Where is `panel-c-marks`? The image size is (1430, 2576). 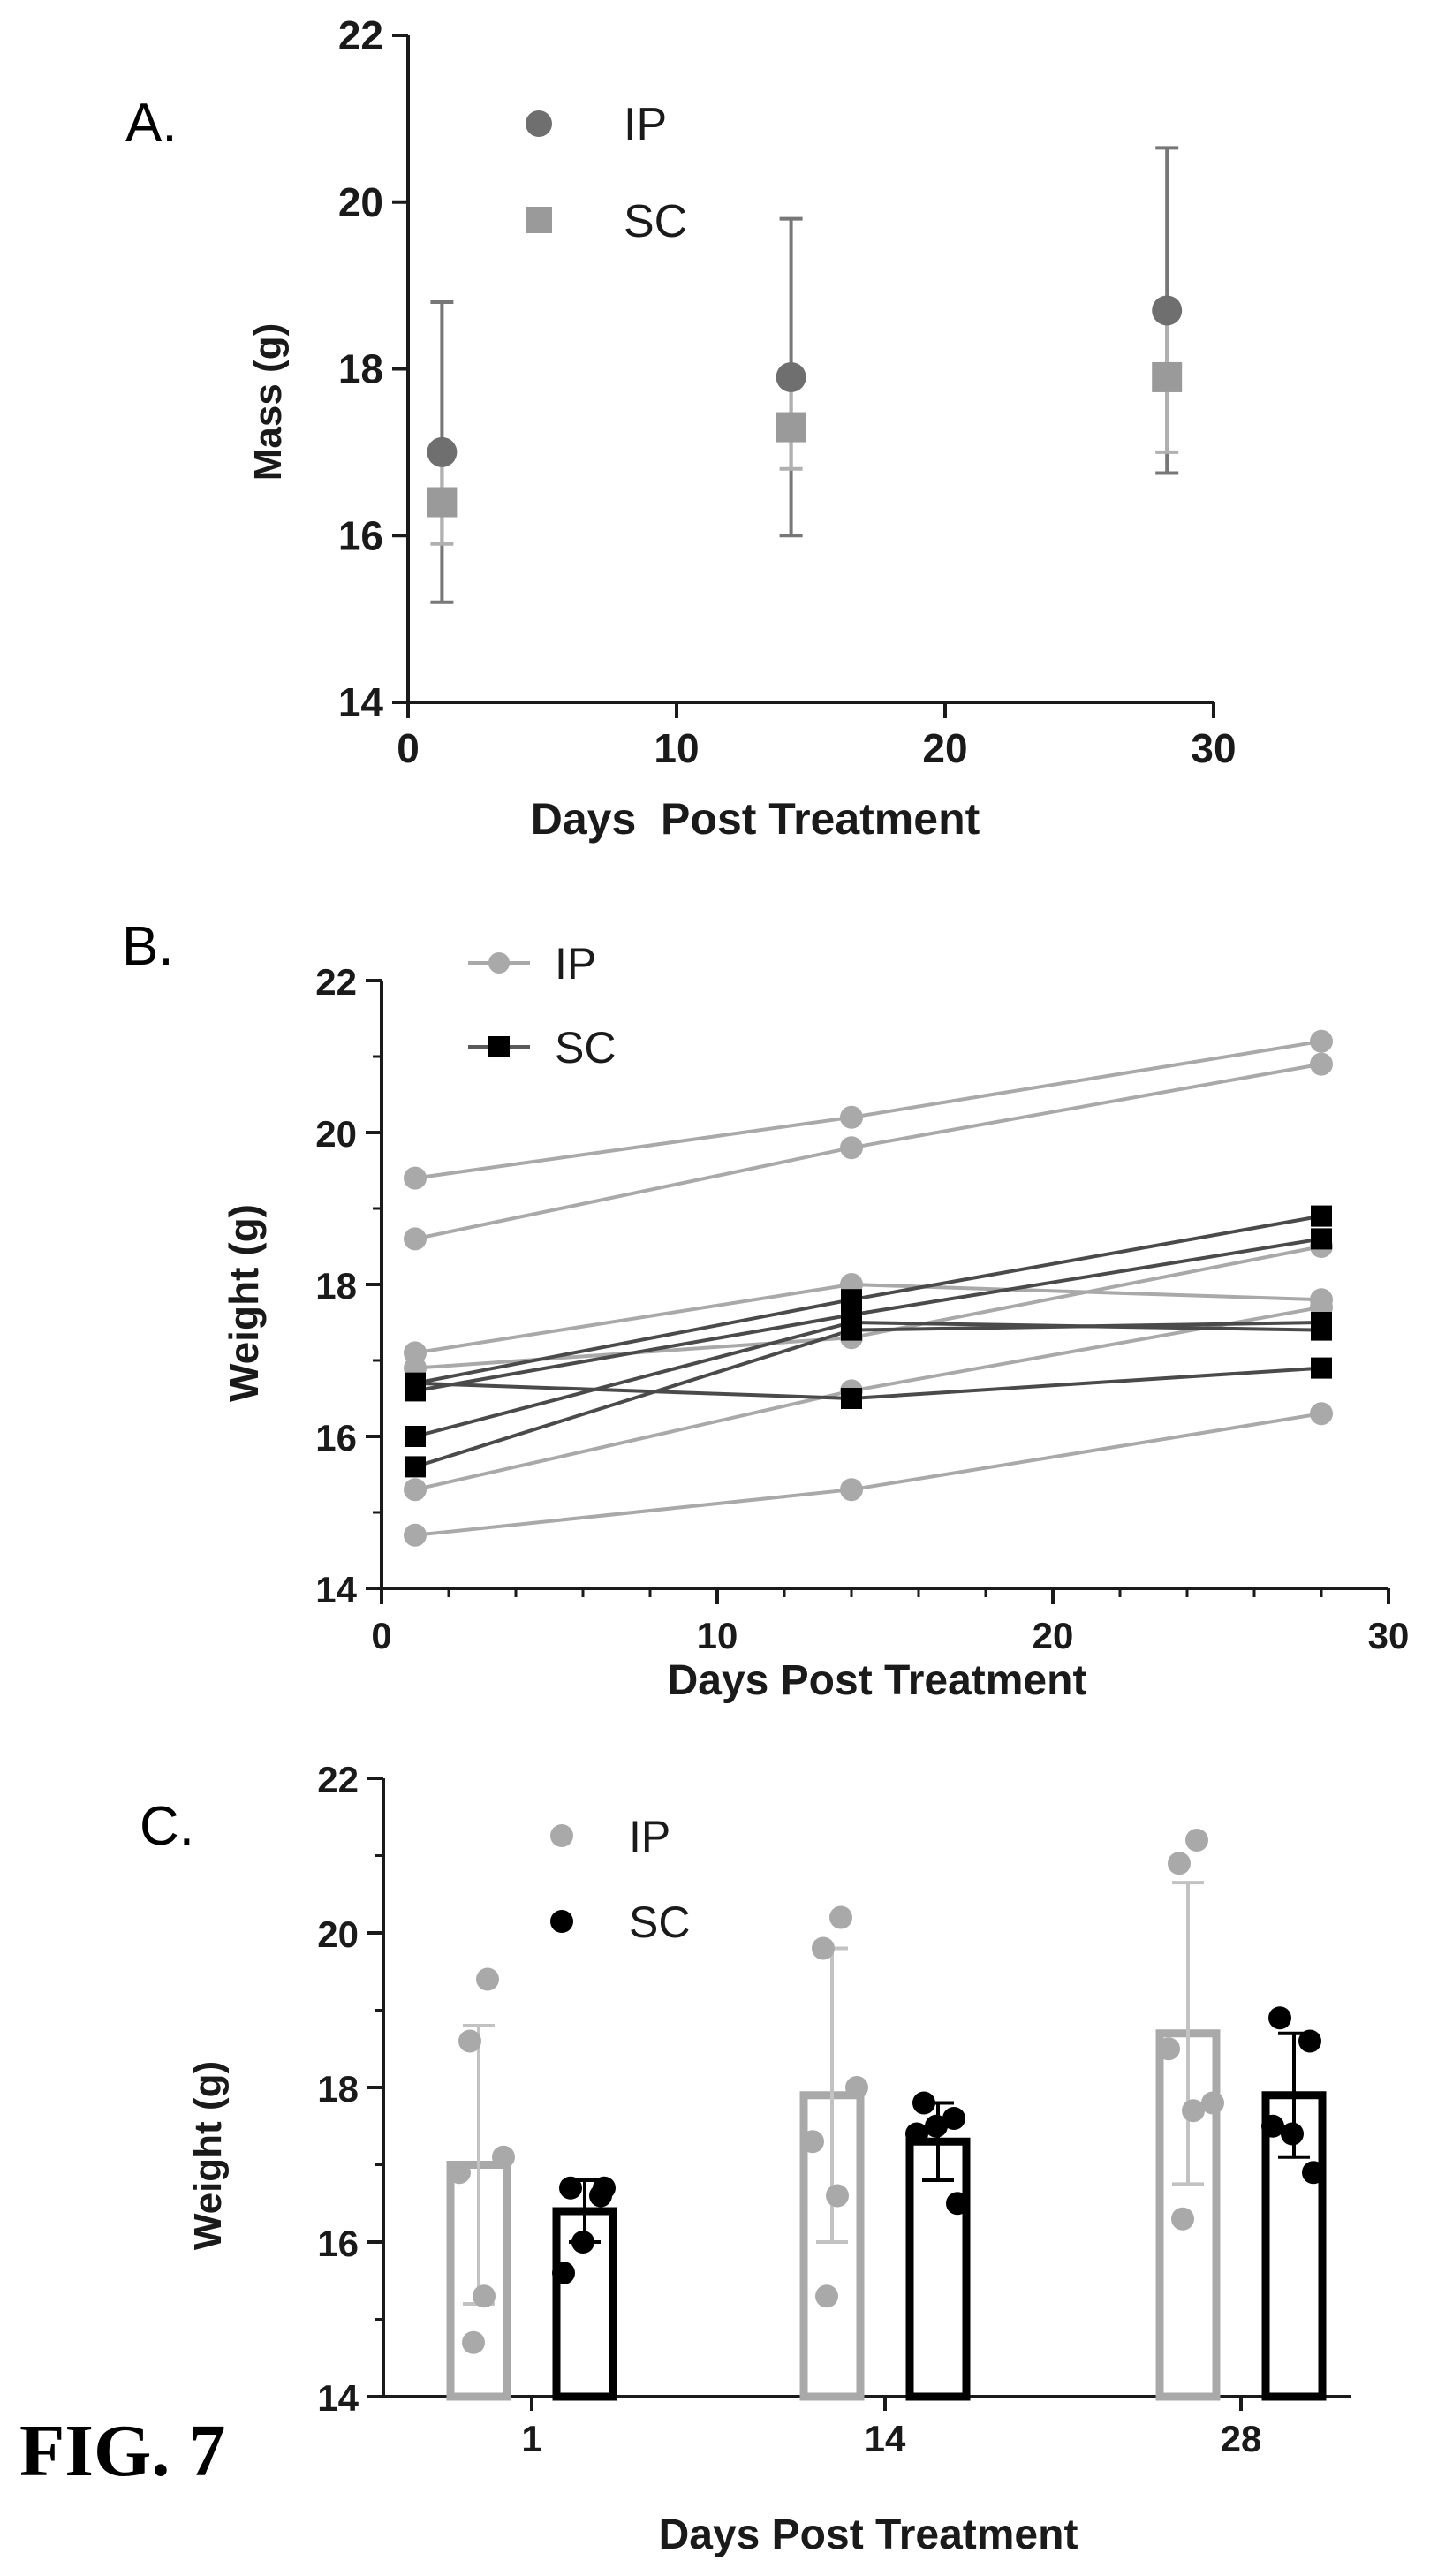 panel-c-marks is located at coordinates (886, 2115).